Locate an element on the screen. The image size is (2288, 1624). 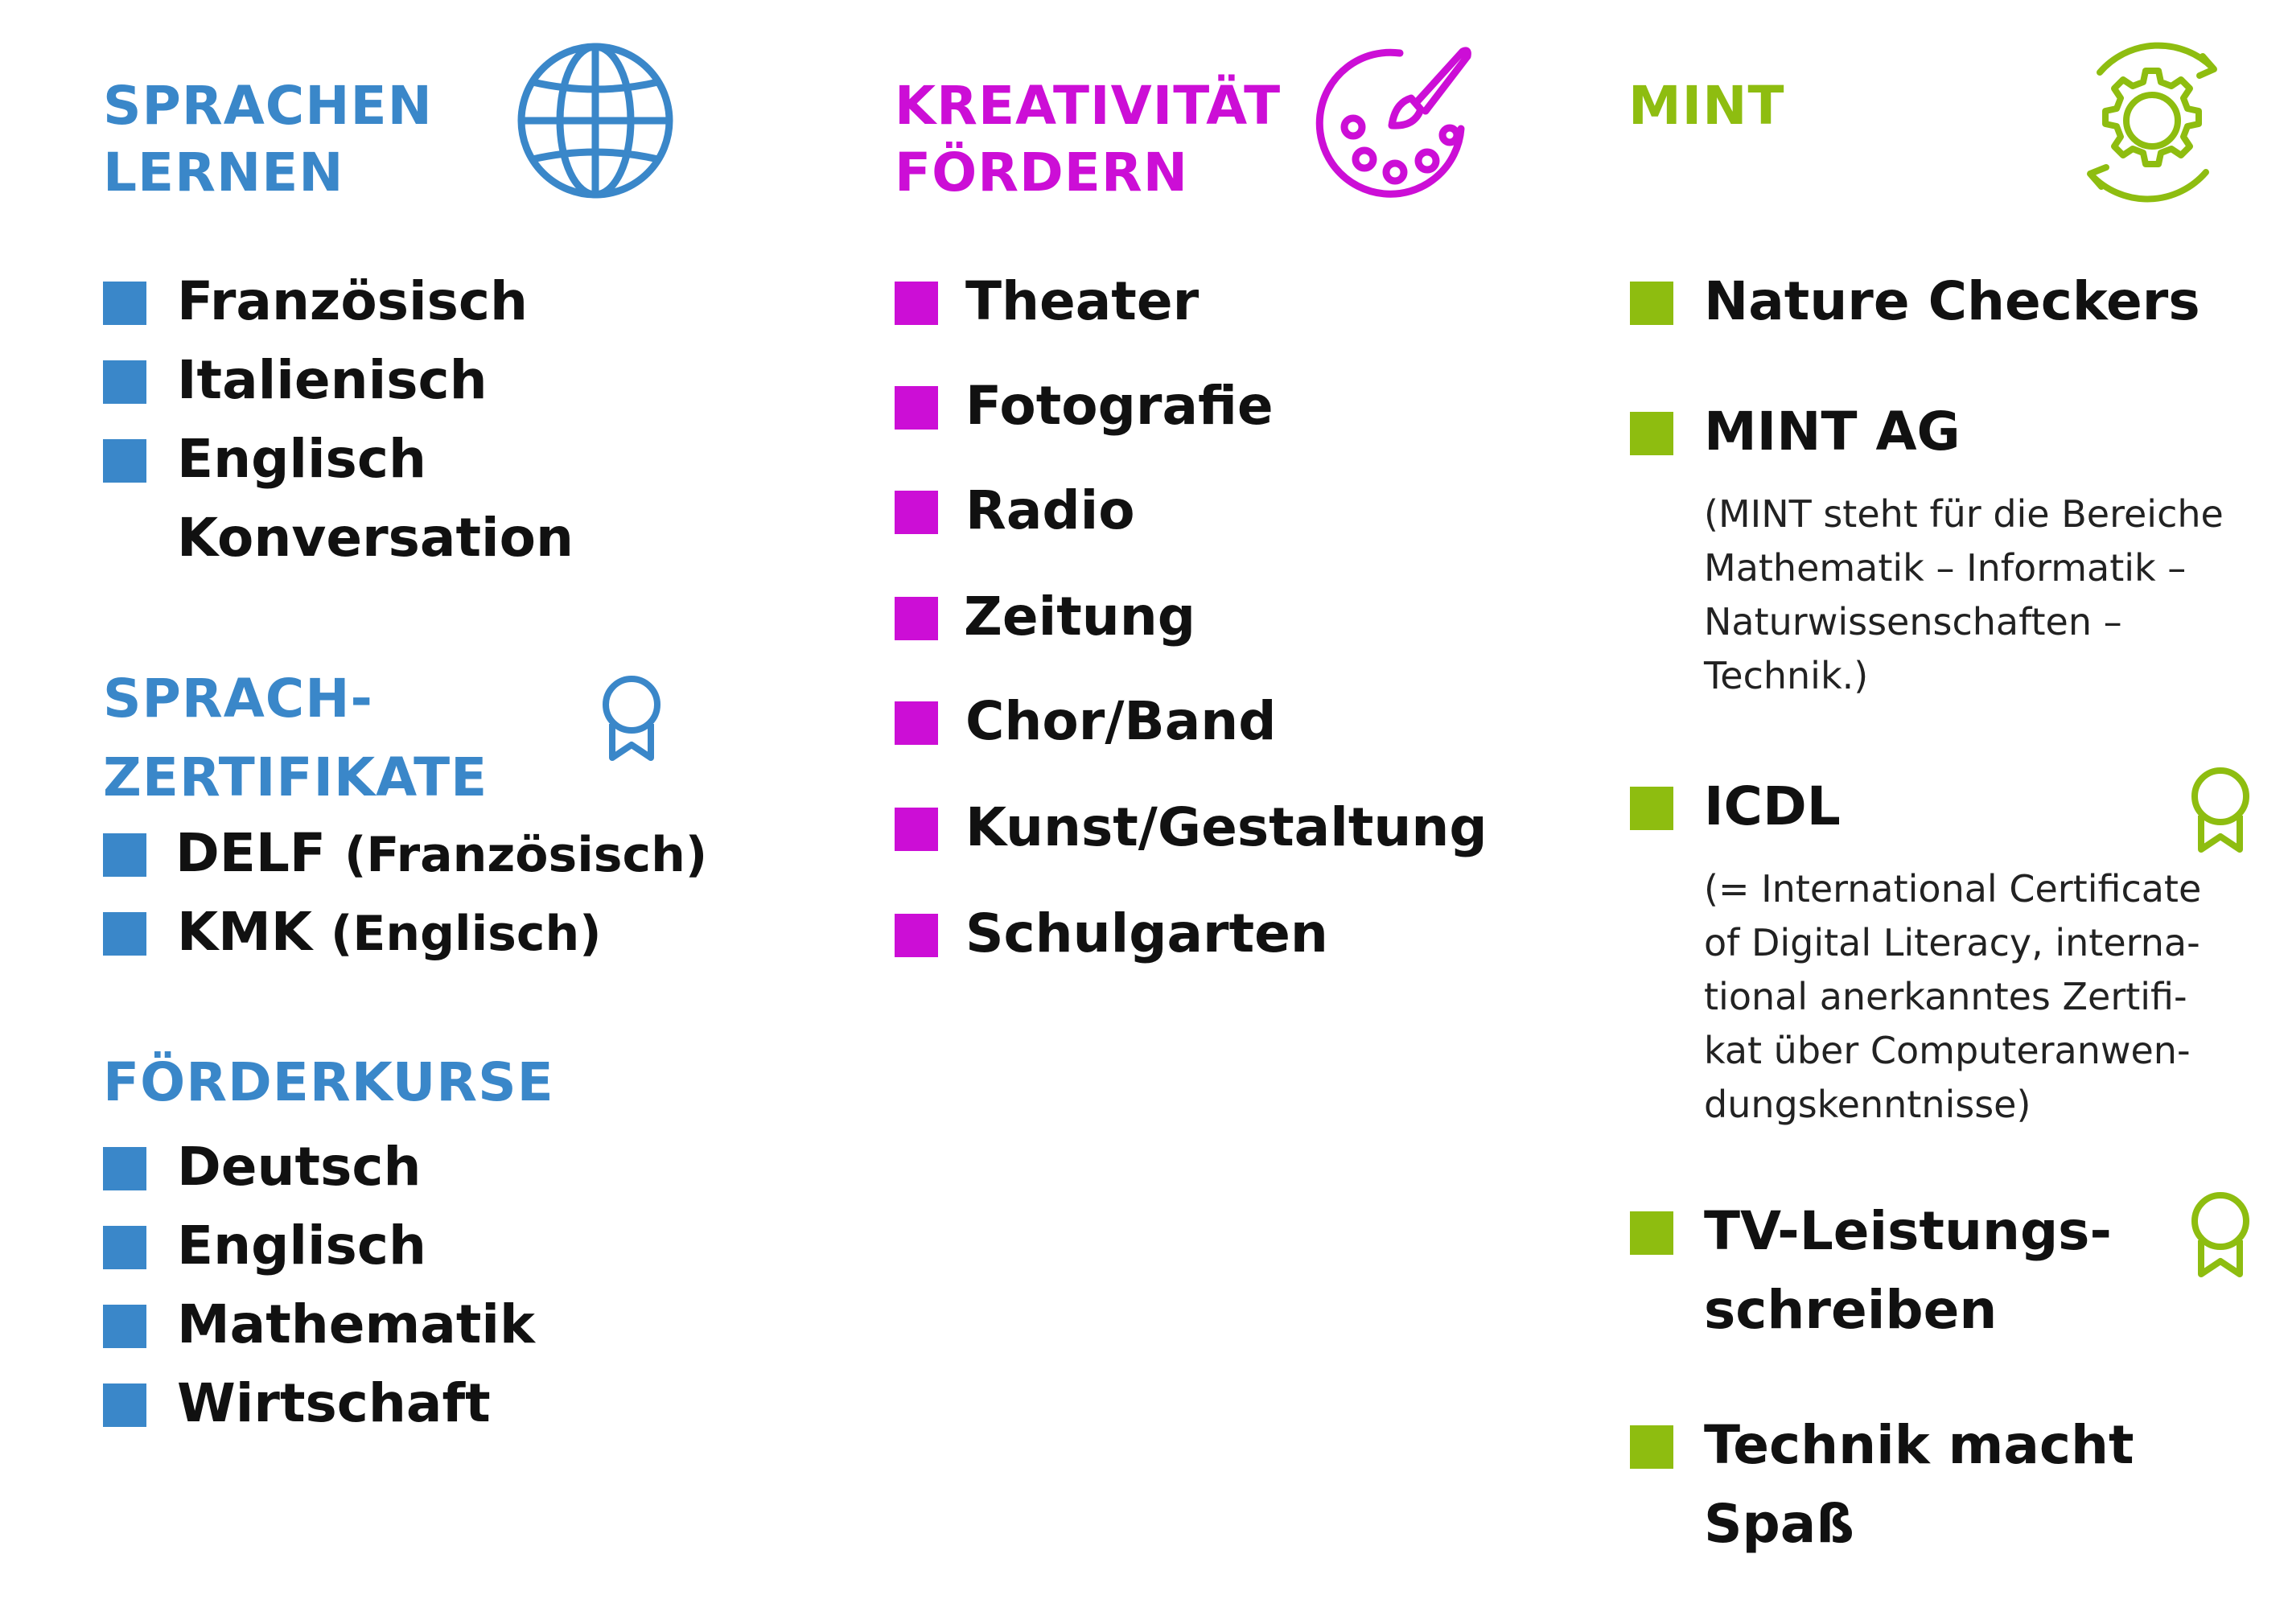
list-item-tv-leistungsschreiben: TV-Leistungs- schreiben is located at coordinates (1908, 1270).